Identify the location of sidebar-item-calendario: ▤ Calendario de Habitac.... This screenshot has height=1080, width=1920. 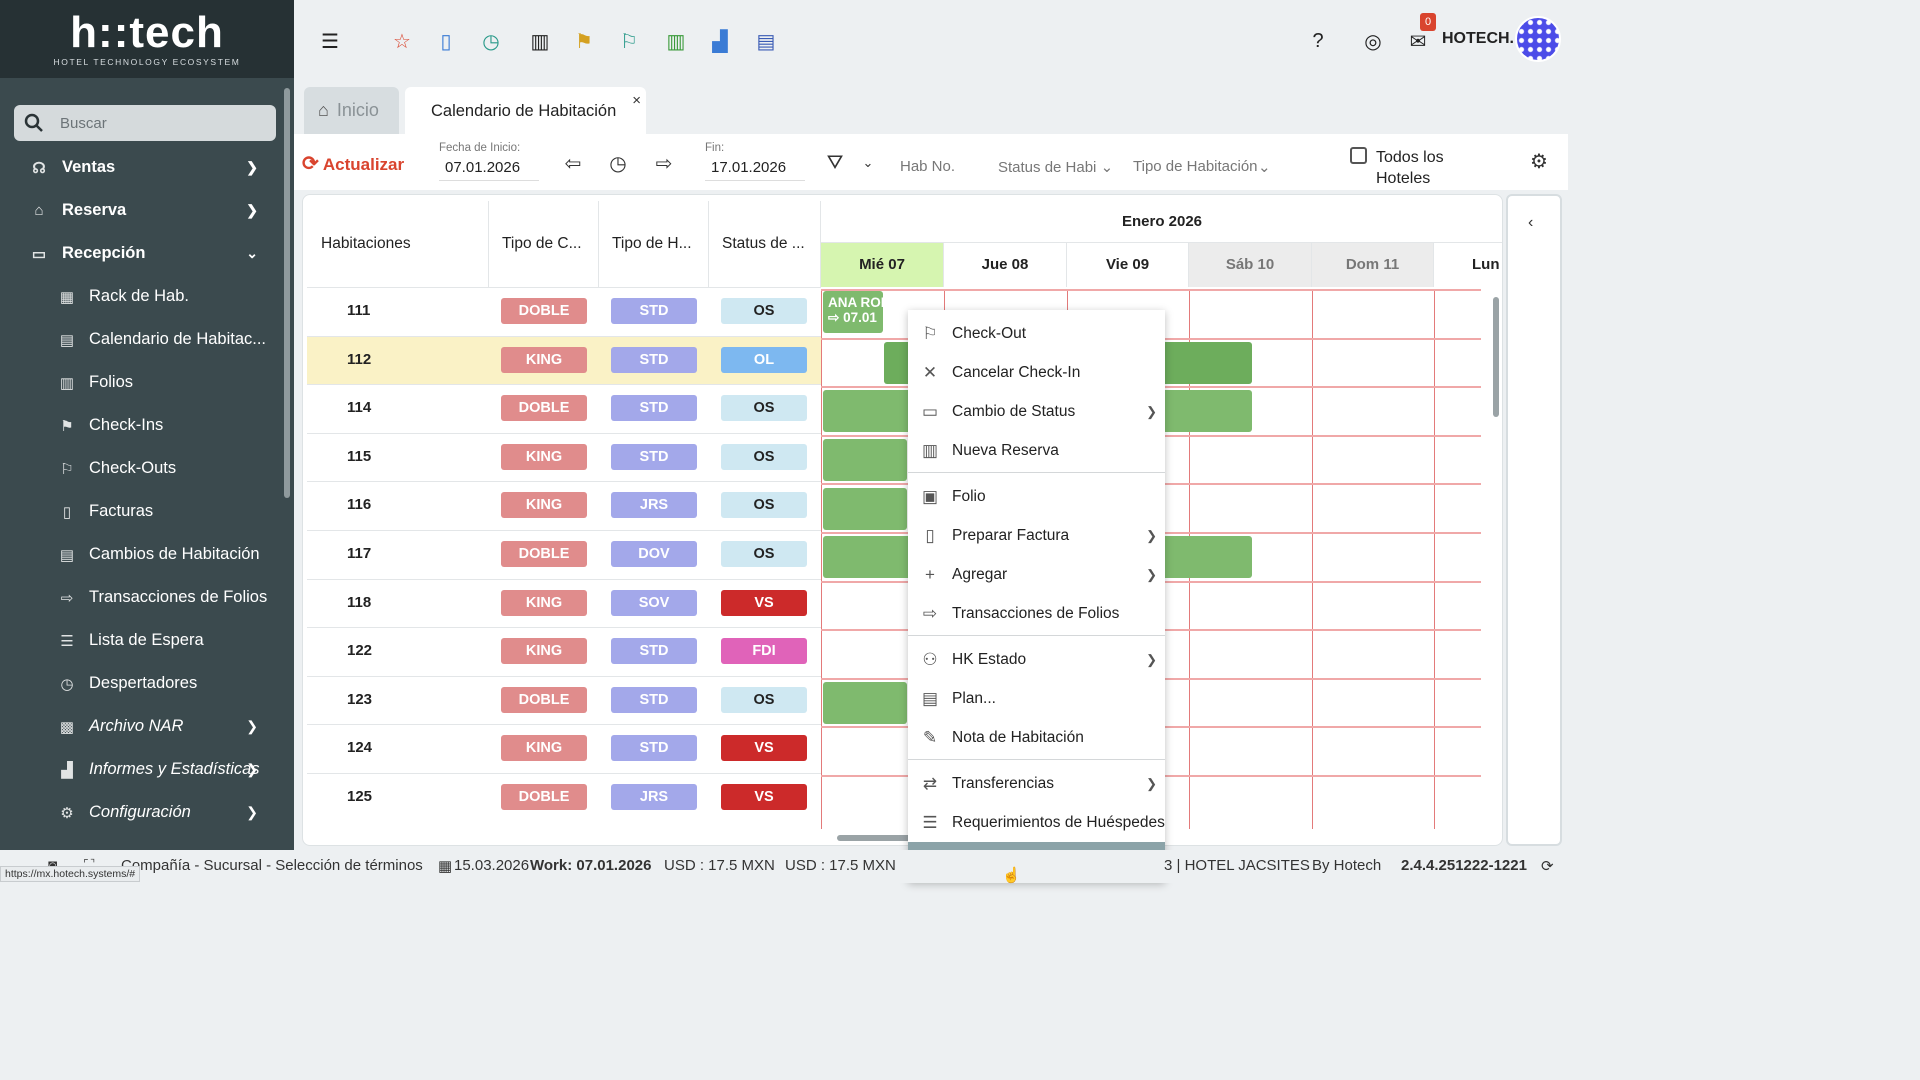
(142, 339).